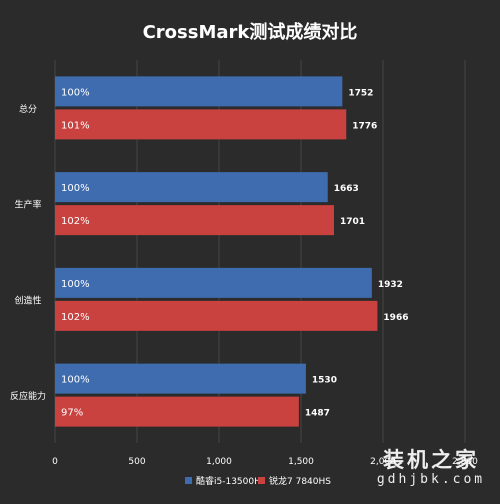 Image resolution: width=500 pixels, height=504 pixels. Describe the element at coordinates (228, 481) in the screenshot. I see `legend-label: 酷睿i5-13500H` at that location.